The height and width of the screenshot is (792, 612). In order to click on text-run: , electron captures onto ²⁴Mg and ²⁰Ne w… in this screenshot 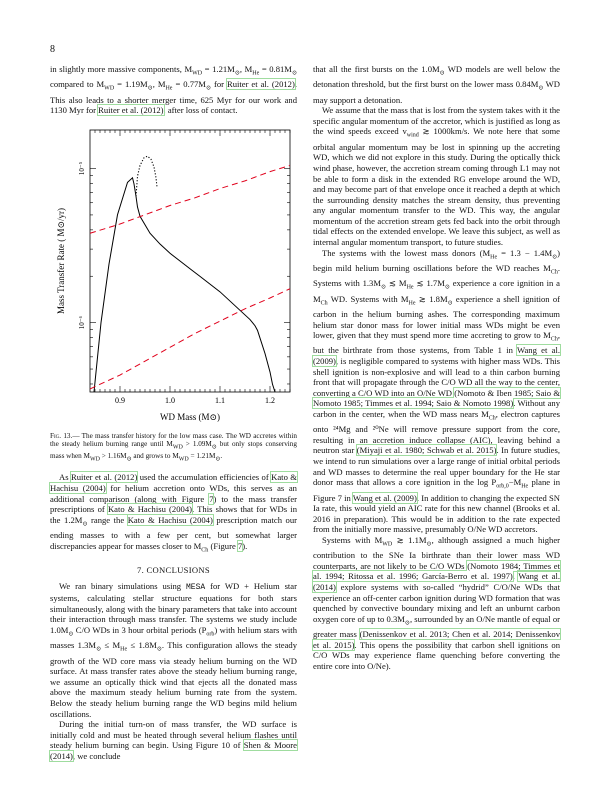, I will do `click(436, 432)`.